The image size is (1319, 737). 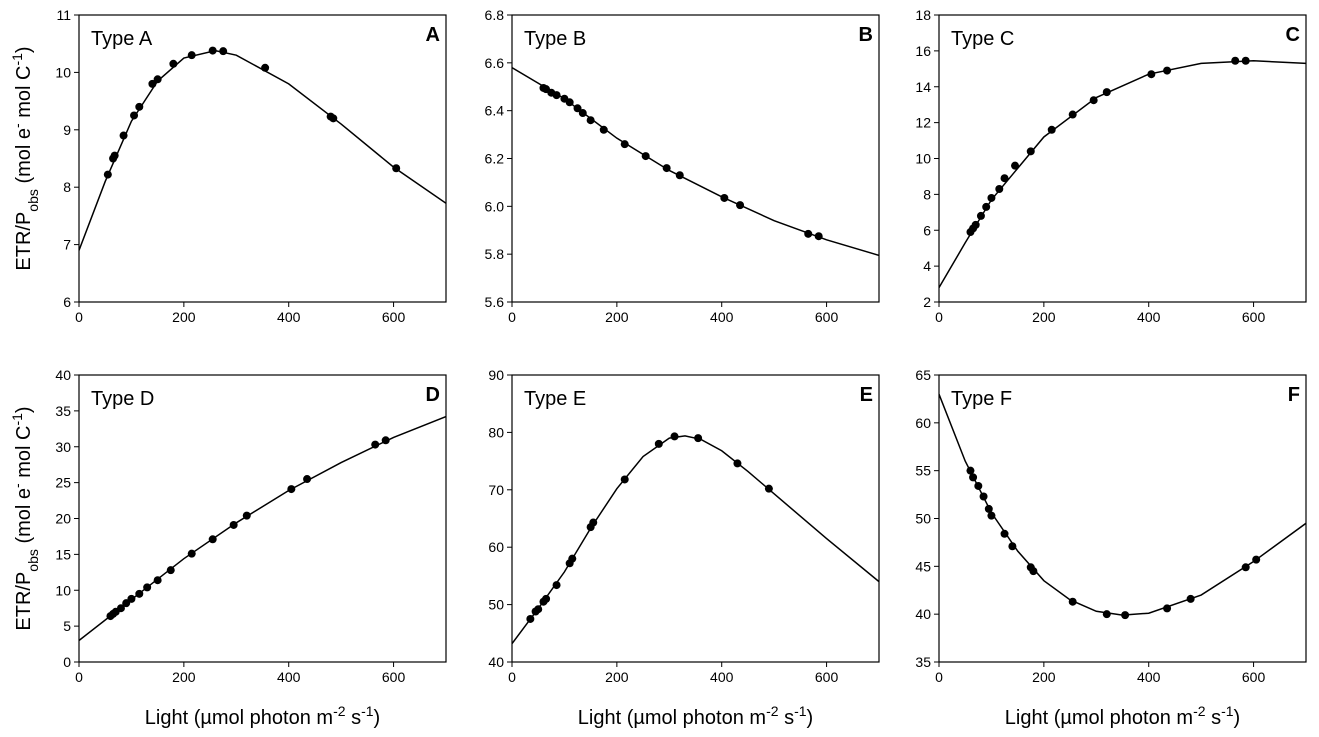 What do you see at coordinates (67, 302) in the screenshot?
I see `y-tick-label: 6` at bounding box center [67, 302].